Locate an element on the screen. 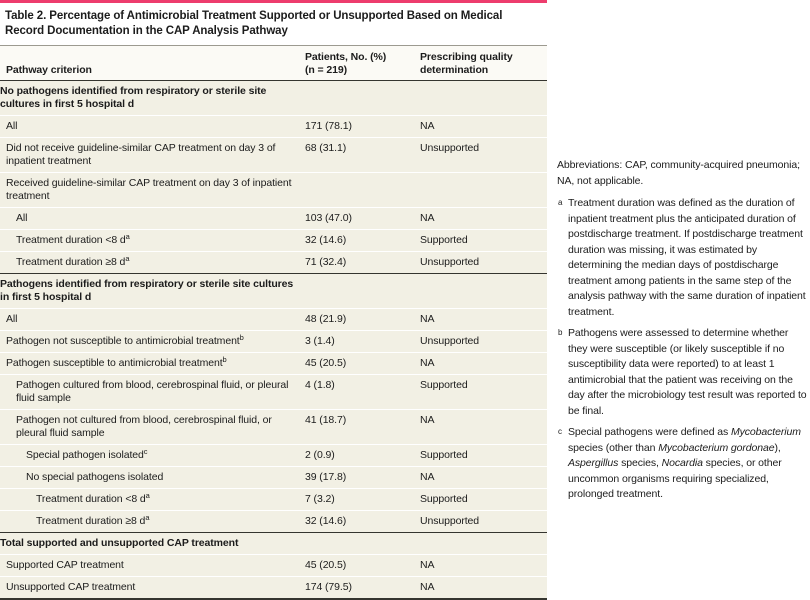 This screenshot has width=810, height=600. footnote-text: Special pathogens were defined as is located at coordinates (649, 432).